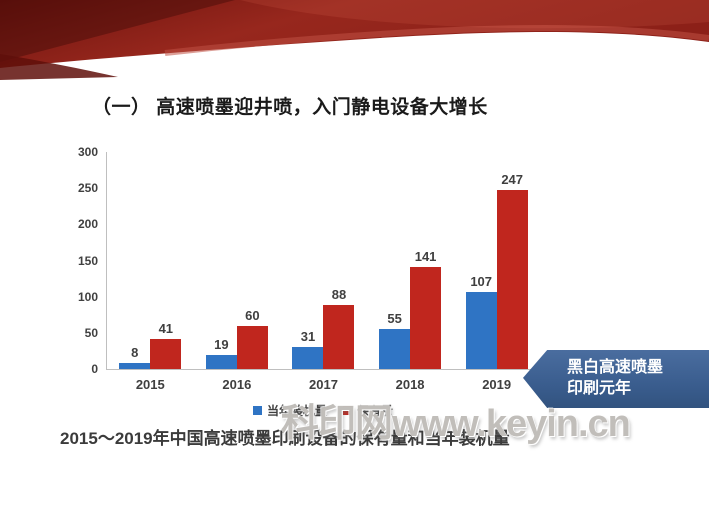 The image size is (709, 531). I want to click on bar-value-label: 41, so click(166, 329).